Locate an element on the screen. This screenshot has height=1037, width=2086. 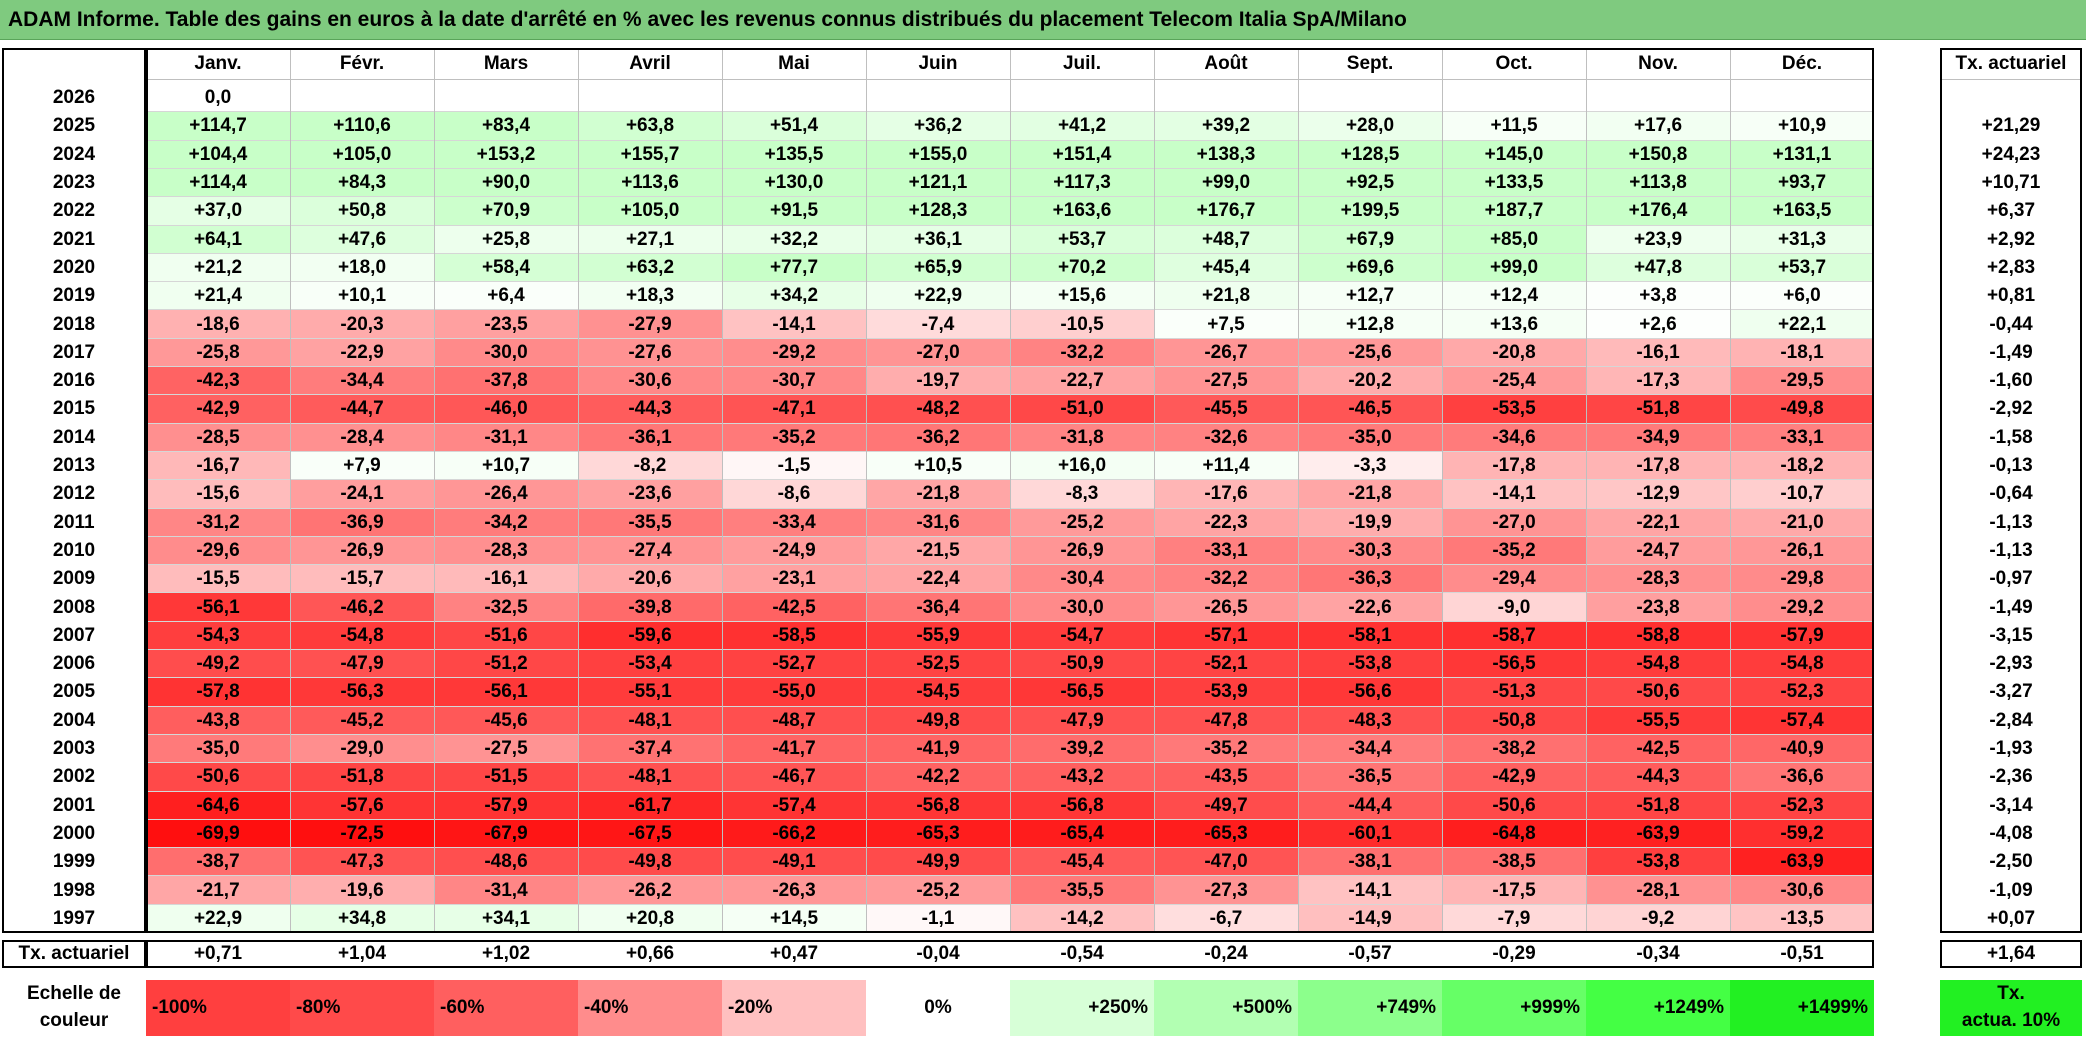
table-cell: -35,0 is located at coordinates (1370, 437).